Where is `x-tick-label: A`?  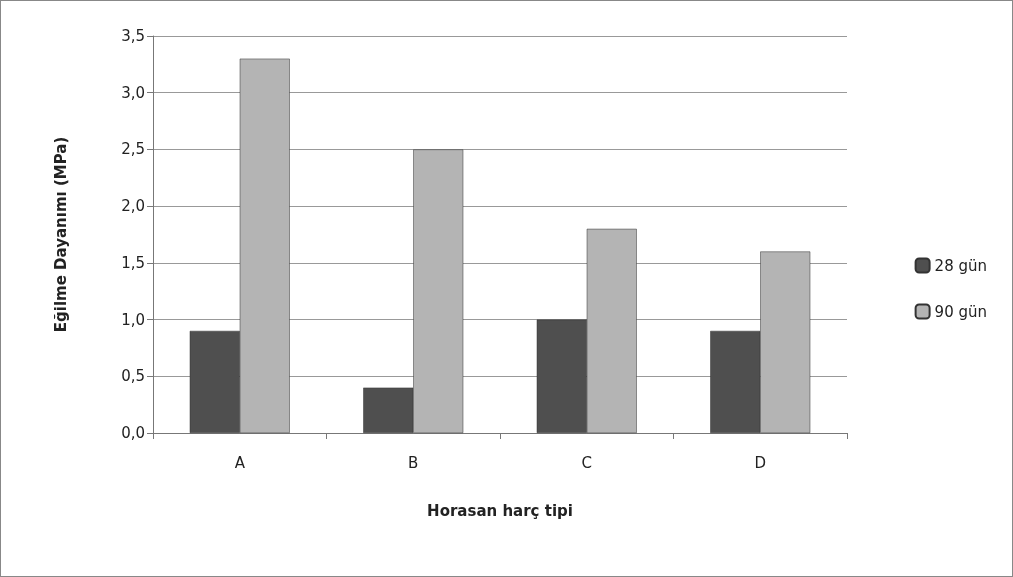
x-tick-label: A is located at coordinates (240, 462).